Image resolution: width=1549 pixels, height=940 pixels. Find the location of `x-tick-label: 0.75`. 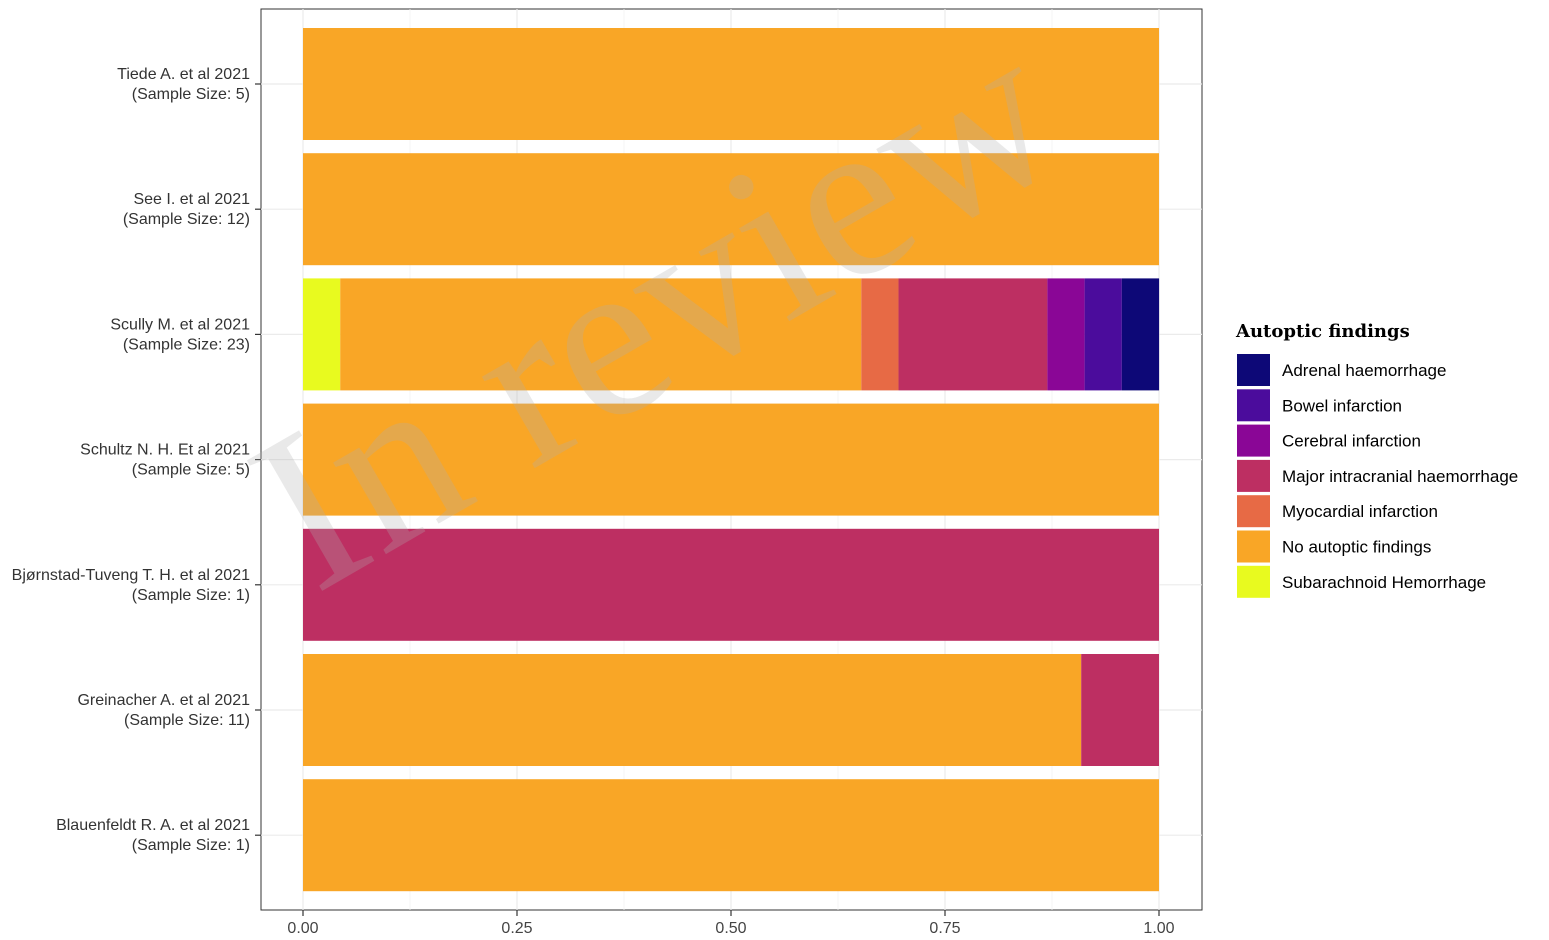

x-tick-label: 0.75 is located at coordinates (944, 928).